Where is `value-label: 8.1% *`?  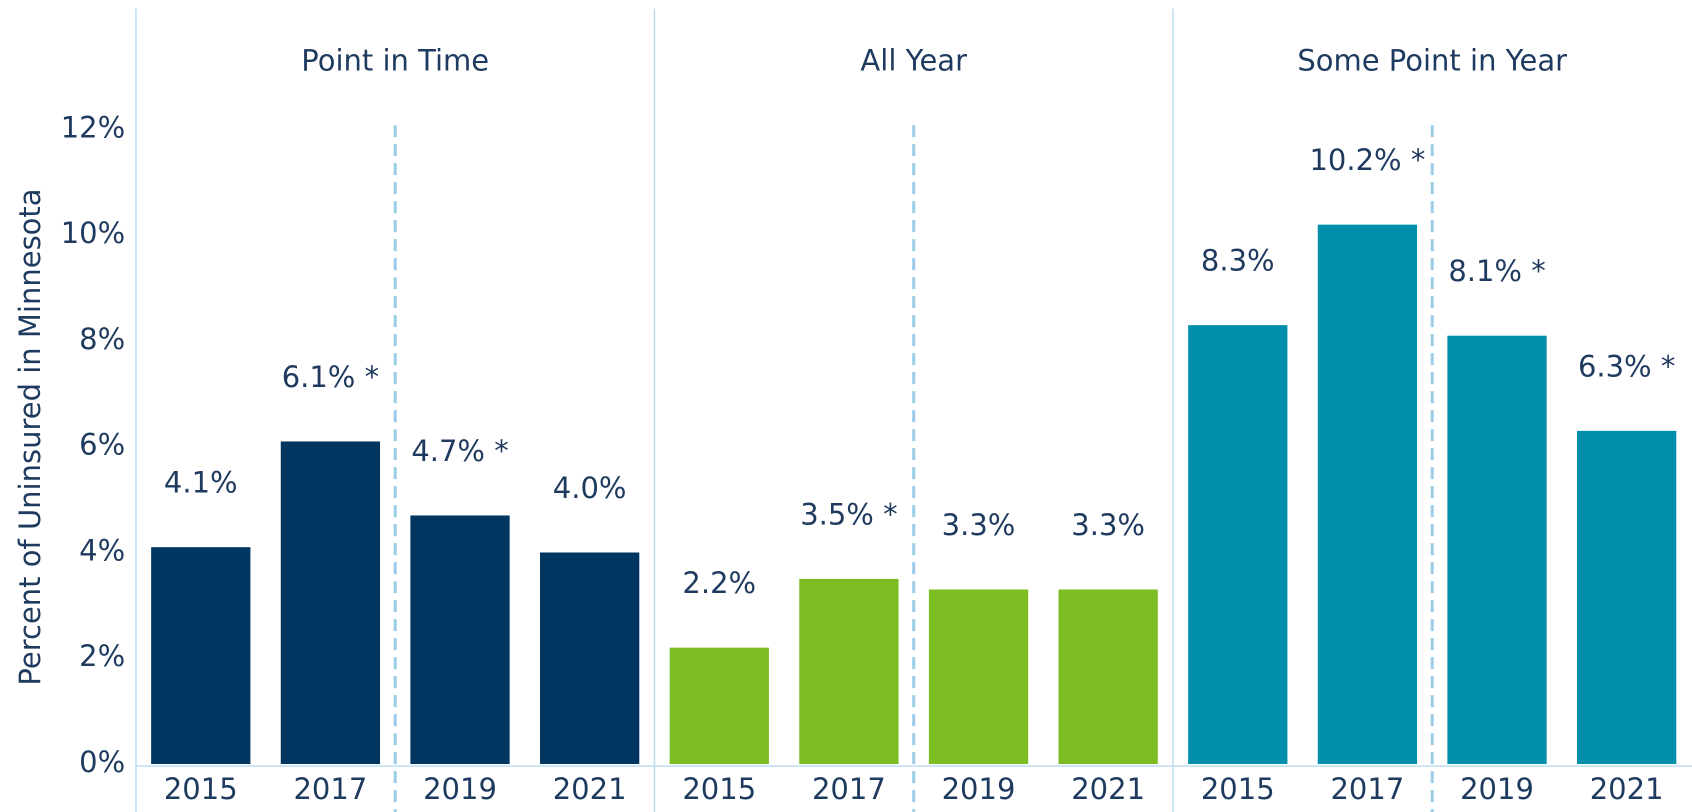
value-label: 8.1% * is located at coordinates (1496, 271).